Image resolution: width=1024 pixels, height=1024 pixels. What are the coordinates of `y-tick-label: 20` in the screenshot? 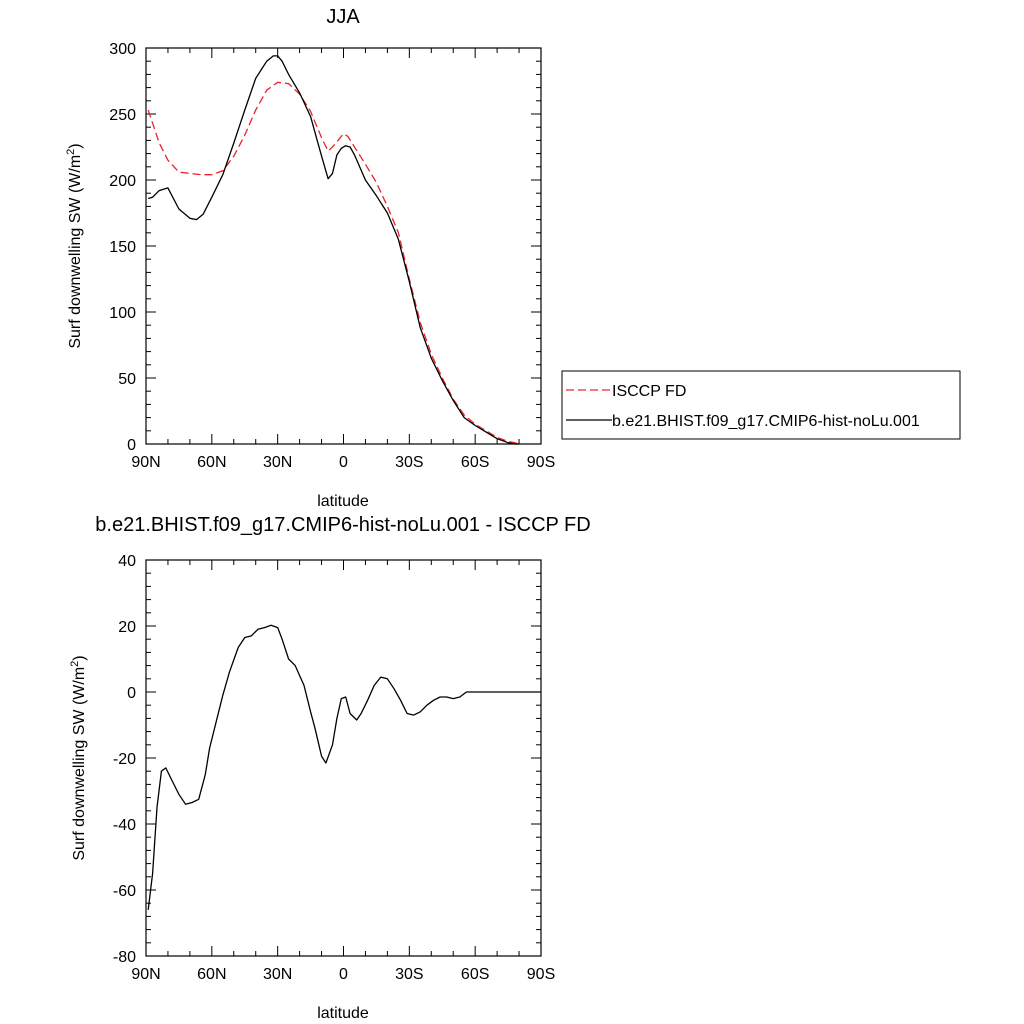 It's located at (127, 627).